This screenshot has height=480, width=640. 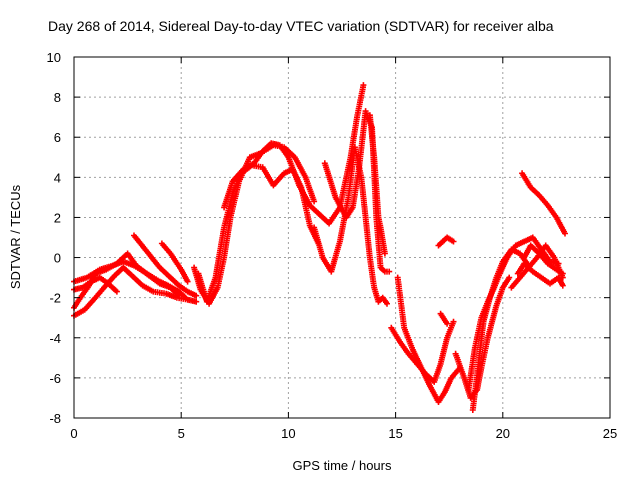 What do you see at coordinates (181, 433) in the screenshot?
I see `x-tick-label: 5` at bounding box center [181, 433].